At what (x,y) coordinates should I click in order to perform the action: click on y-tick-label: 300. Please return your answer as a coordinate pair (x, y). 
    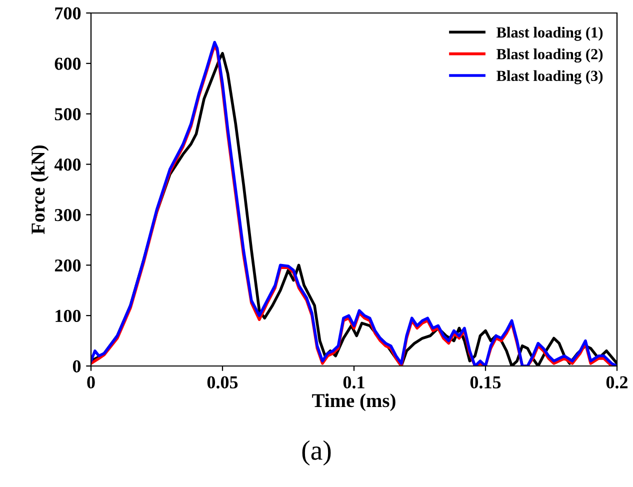
    Looking at the image, I should click on (67, 215).